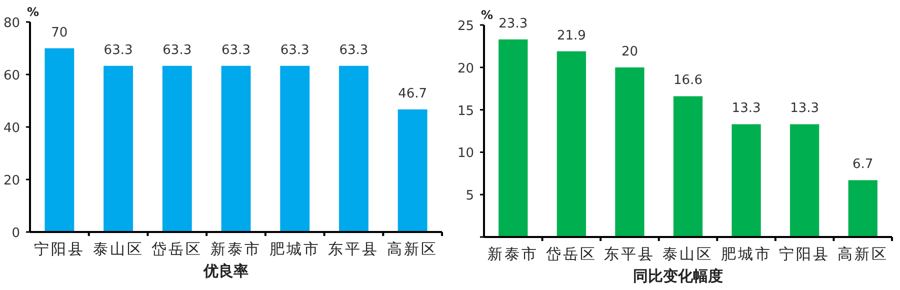 This screenshot has width=900, height=290. What do you see at coordinates (11, 23) in the screenshot?
I see `y-tick-label: 80` at bounding box center [11, 23].